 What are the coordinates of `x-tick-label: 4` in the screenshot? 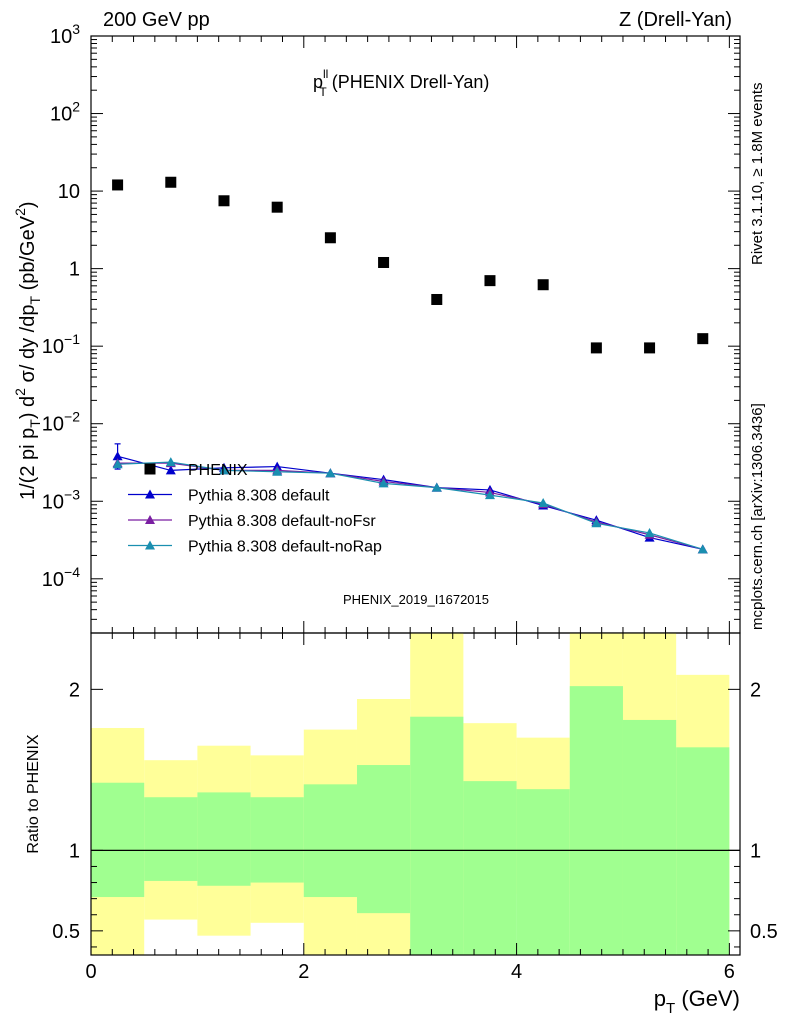 It's located at (516, 972).